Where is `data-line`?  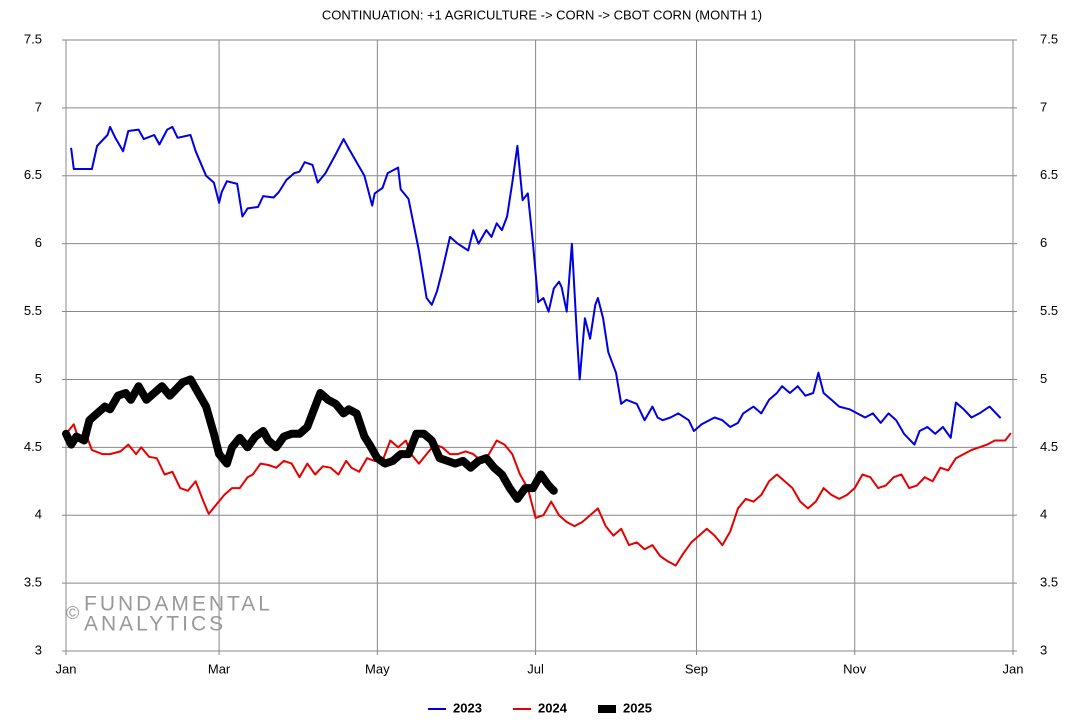 data-line is located at coordinates (310, 439).